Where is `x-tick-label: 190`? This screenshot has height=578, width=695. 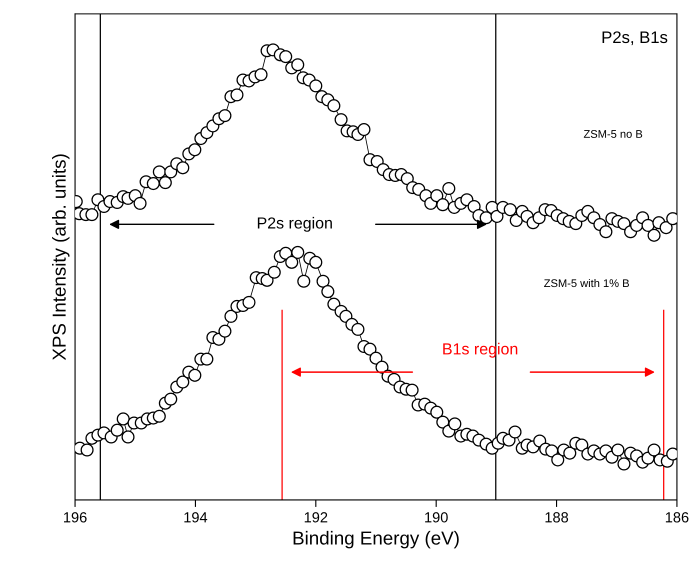
x-tick-label: 190 is located at coordinates (436, 517).